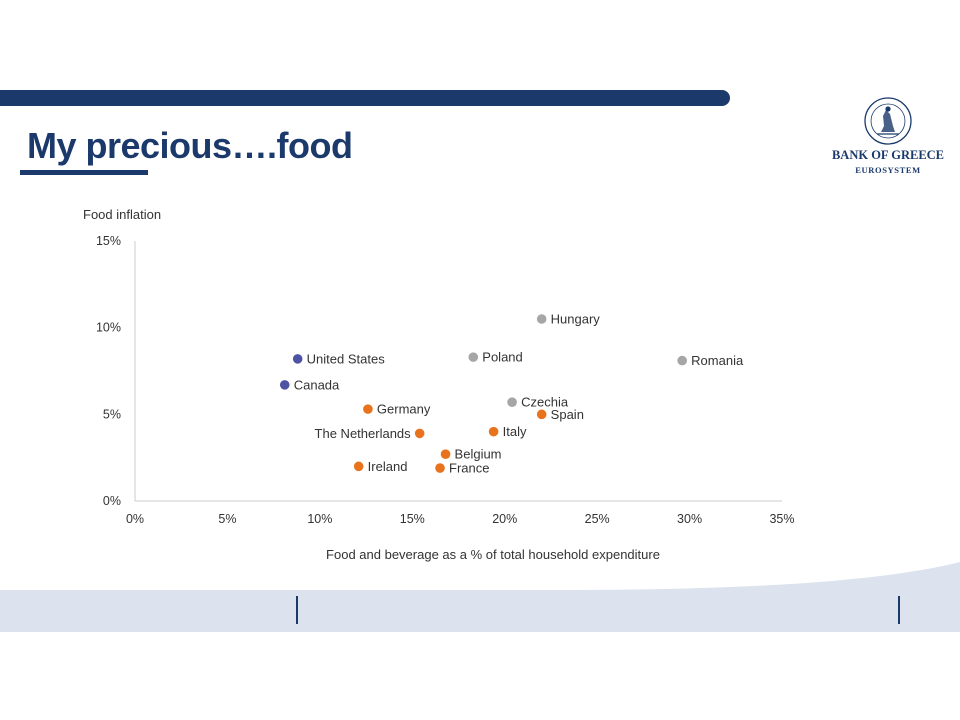  What do you see at coordinates (689, 519) in the screenshot?
I see `x-tick-label: 30%` at bounding box center [689, 519].